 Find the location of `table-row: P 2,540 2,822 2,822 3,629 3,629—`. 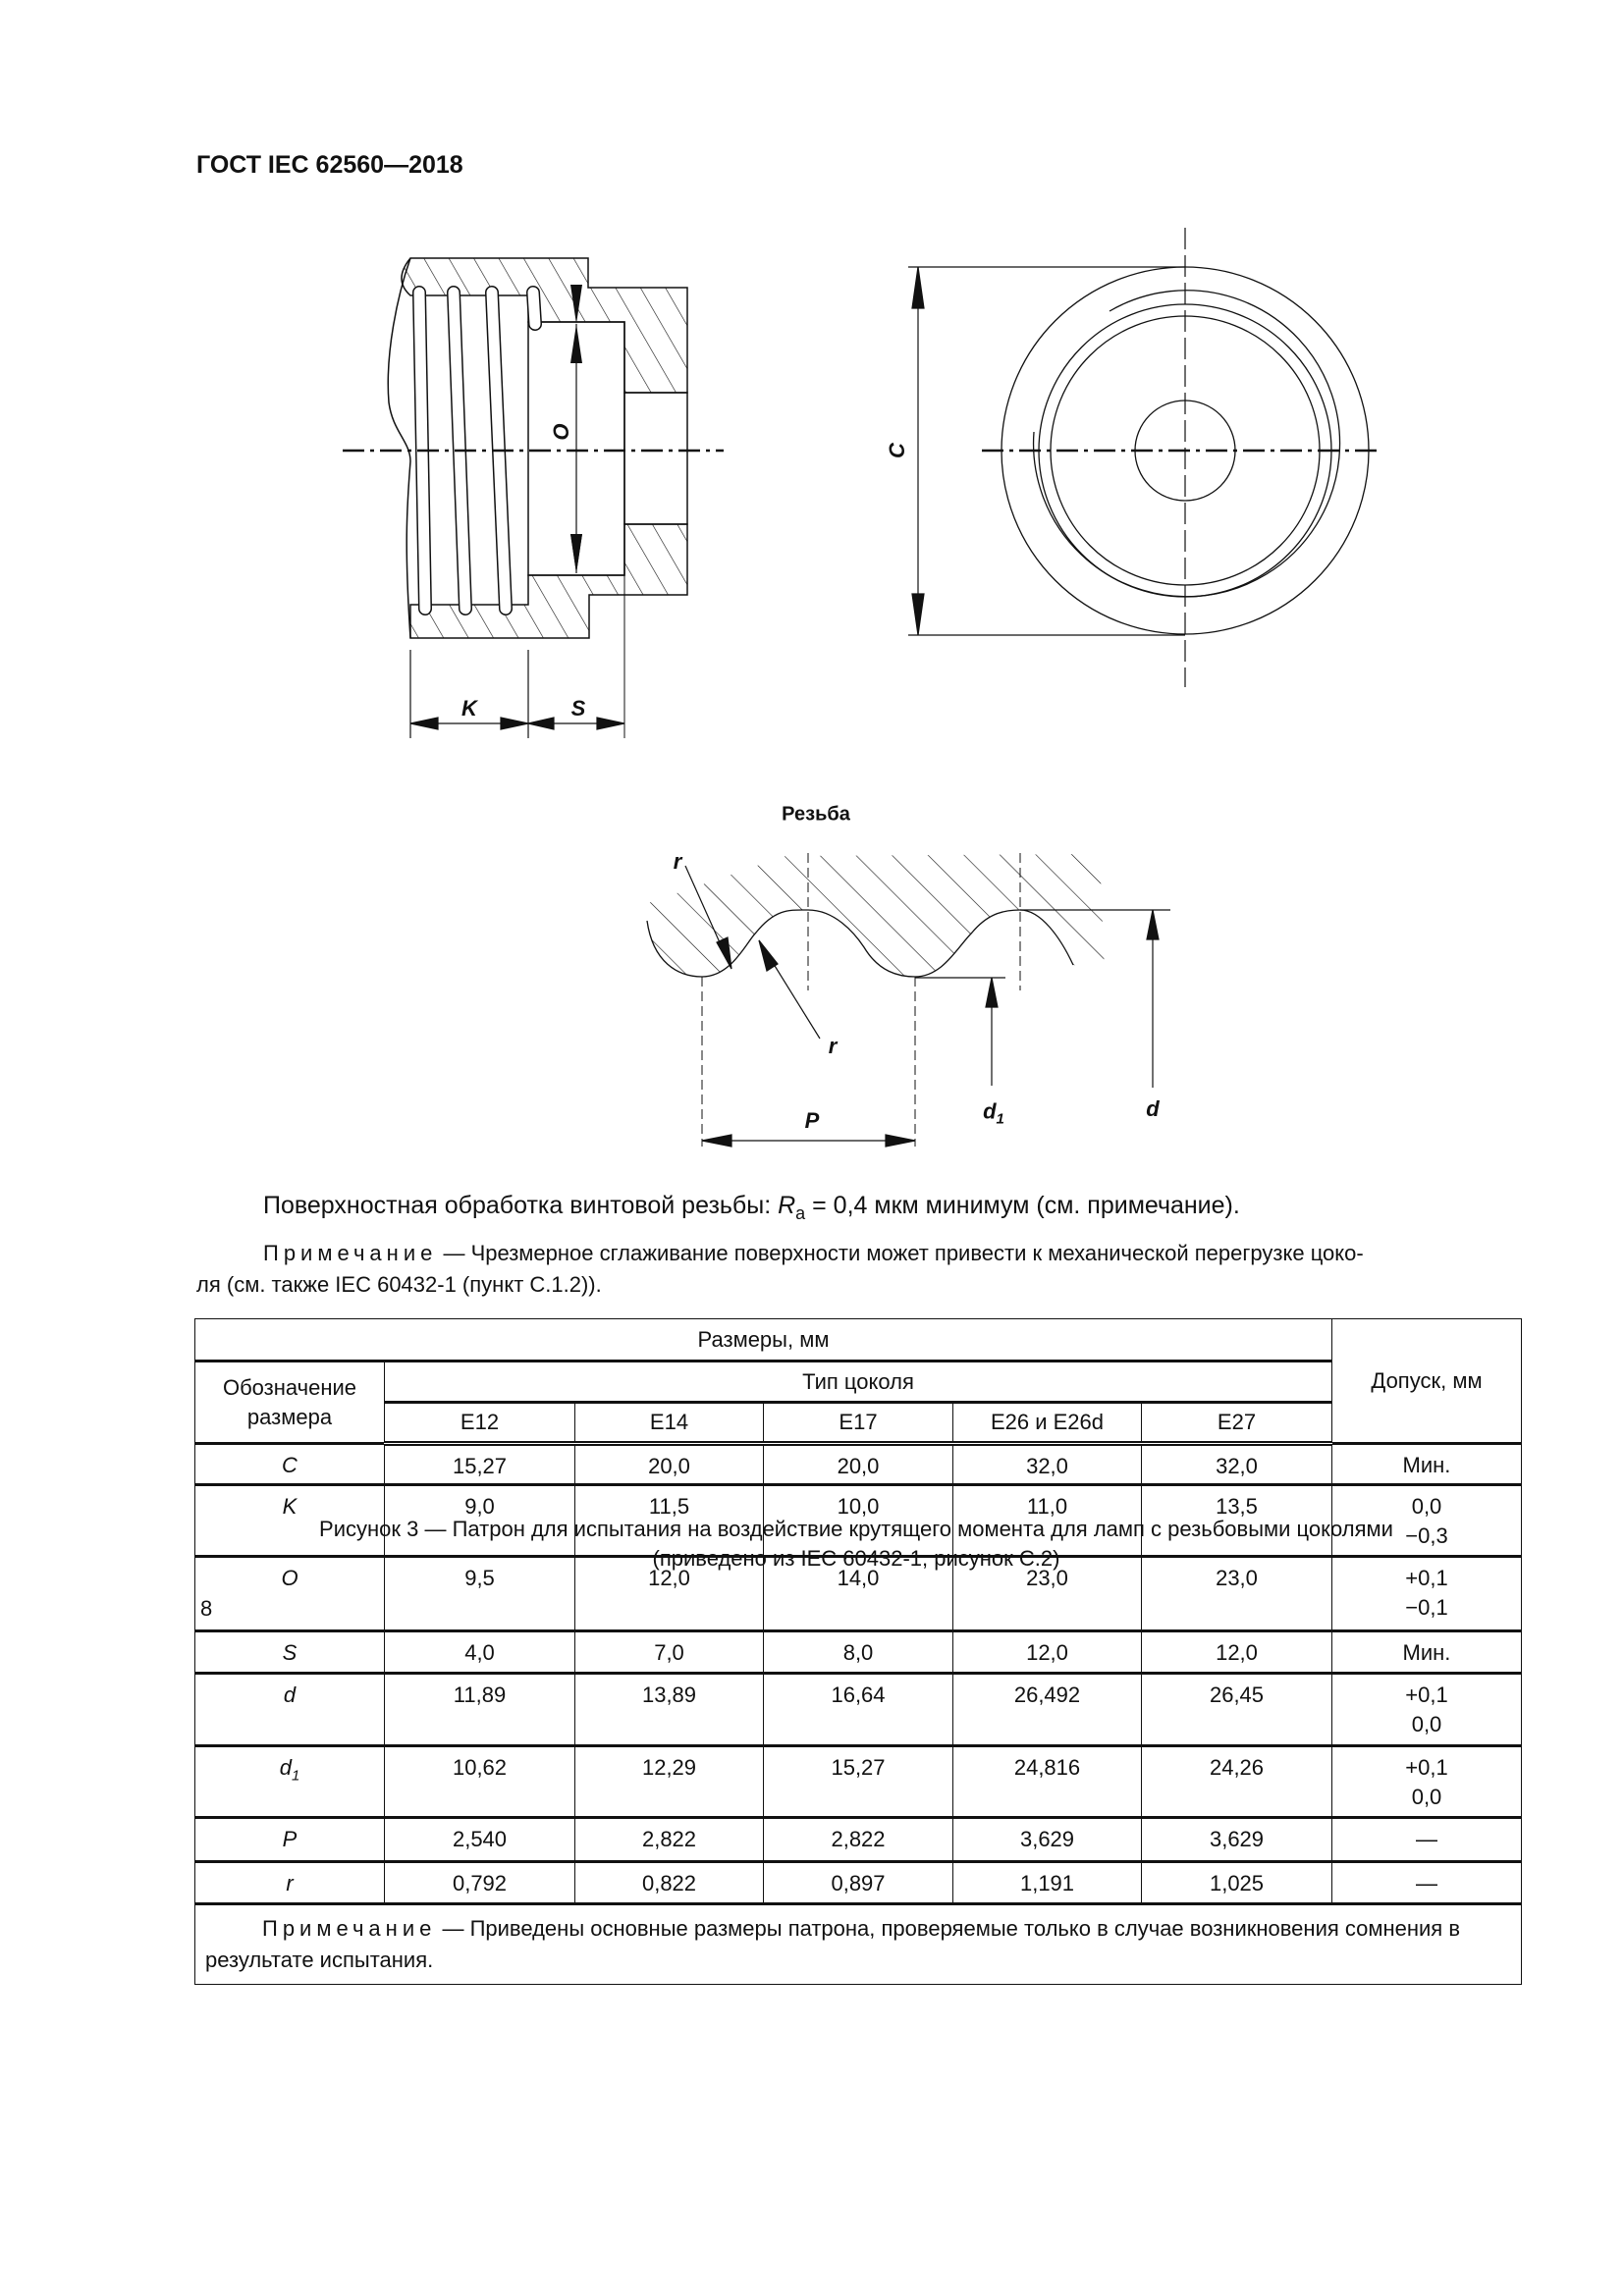

table-row: P 2,540 2,822 2,822 3,629 3,629— is located at coordinates (858, 1840).